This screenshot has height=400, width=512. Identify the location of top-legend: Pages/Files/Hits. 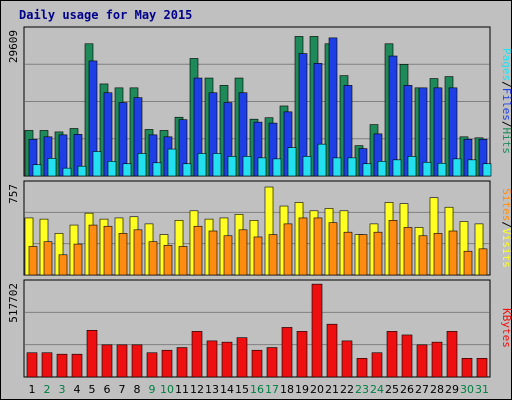
(506, 101).